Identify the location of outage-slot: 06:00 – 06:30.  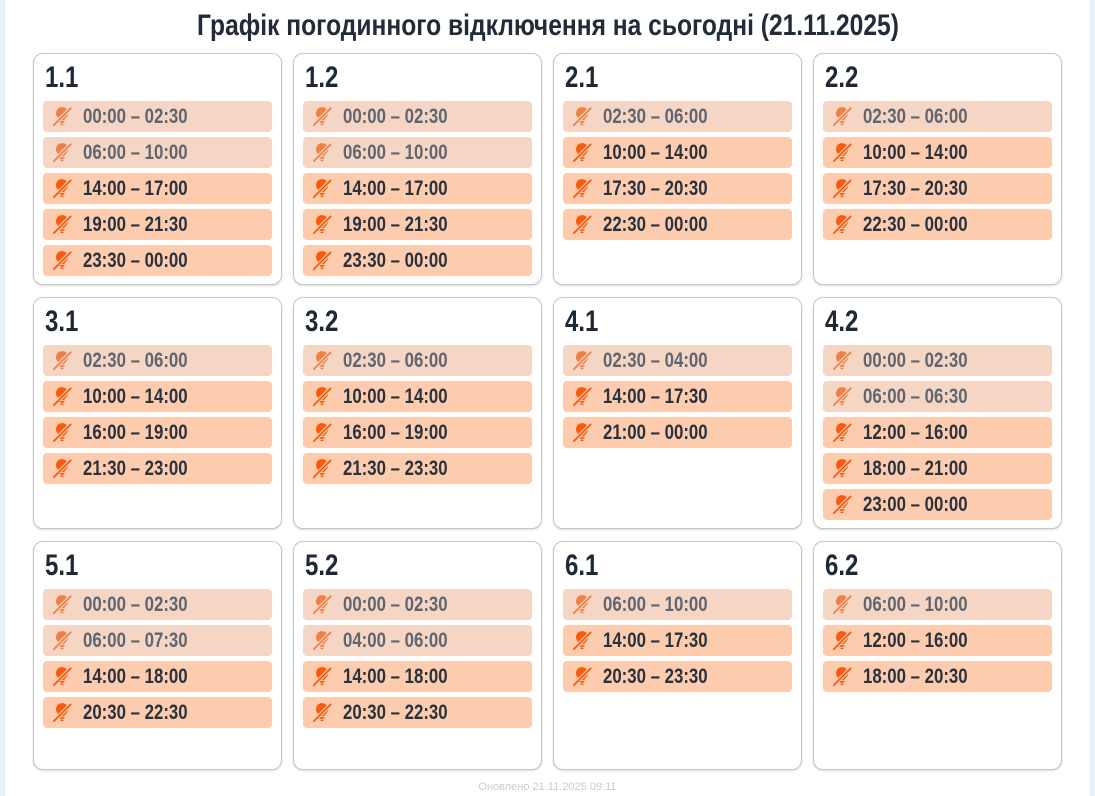
(937, 396).